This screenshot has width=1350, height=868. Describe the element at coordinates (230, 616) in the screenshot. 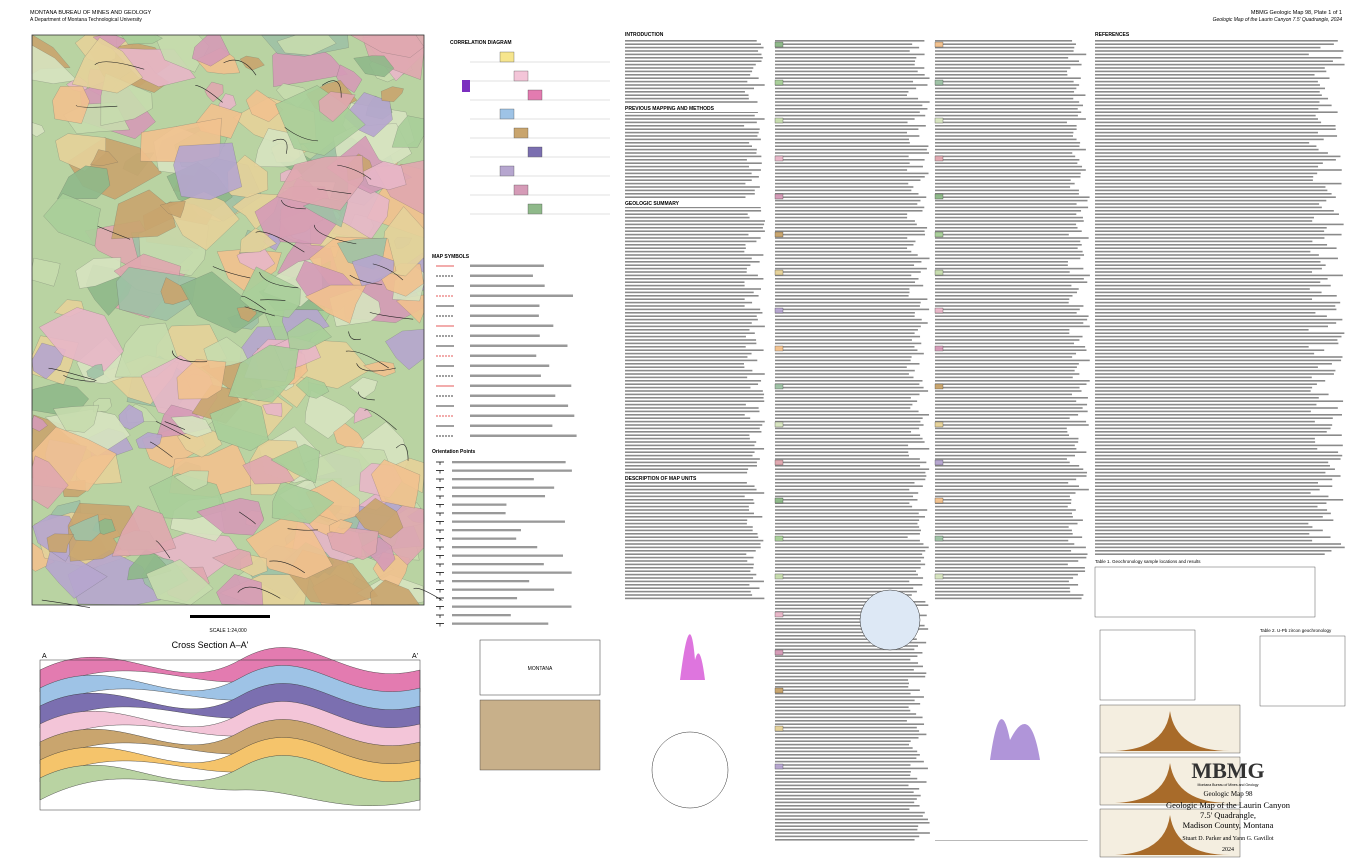

I see `scale-bar` at that location.